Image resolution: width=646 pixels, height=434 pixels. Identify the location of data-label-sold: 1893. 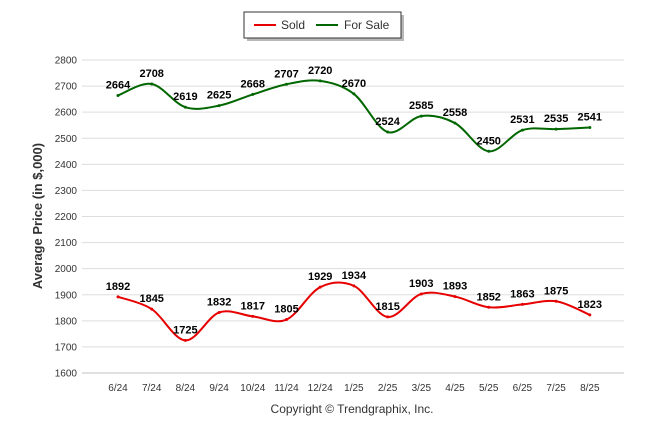
(455, 287).